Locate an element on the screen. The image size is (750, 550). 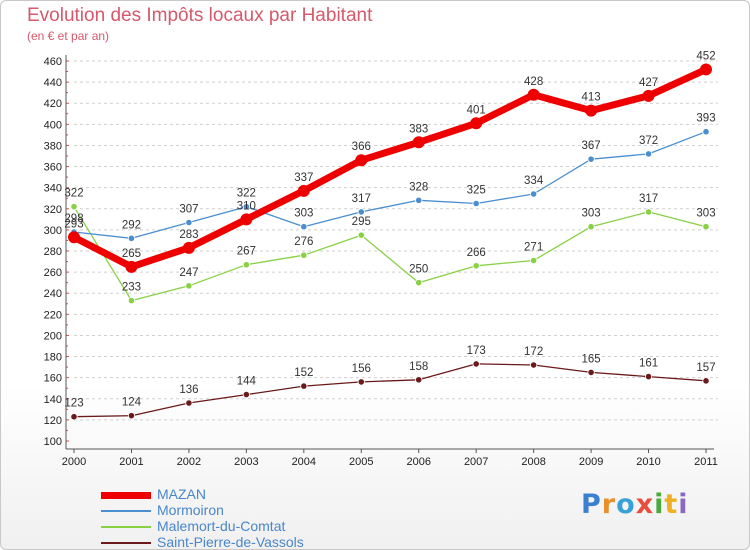
data-label: 250 is located at coordinates (418, 270).